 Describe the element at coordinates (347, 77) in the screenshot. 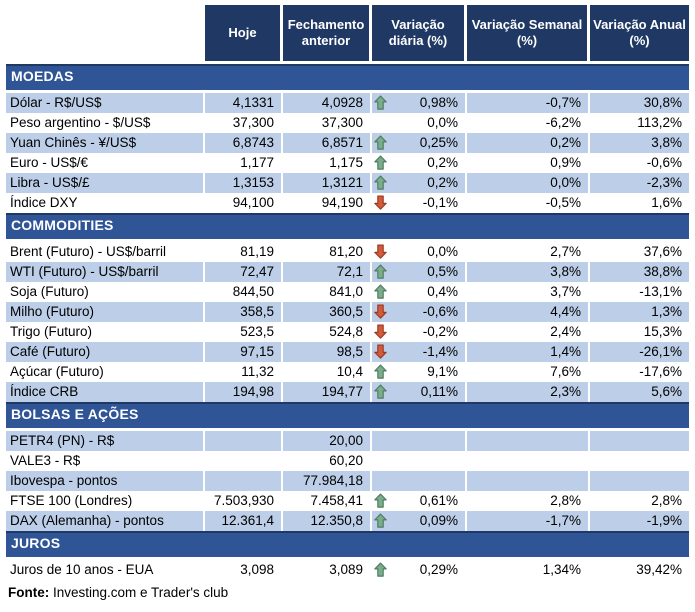

I see `section-header-bar: MOEDAS` at that location.